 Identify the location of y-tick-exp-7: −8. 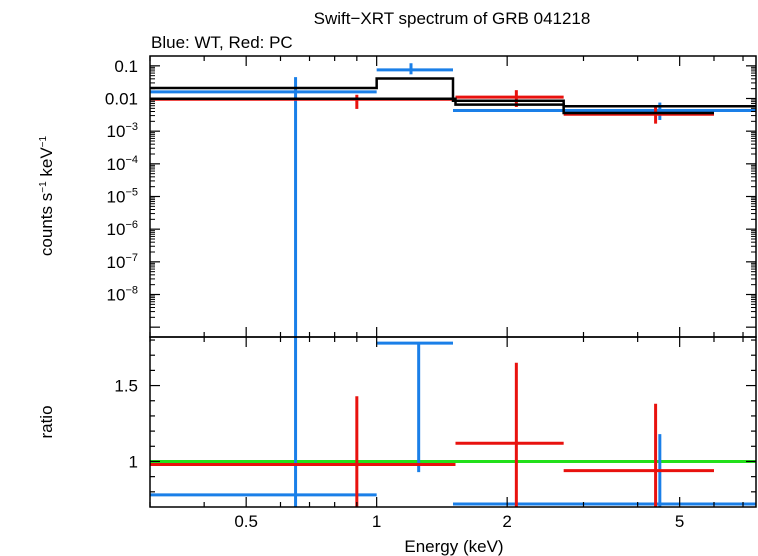
(131, 290).